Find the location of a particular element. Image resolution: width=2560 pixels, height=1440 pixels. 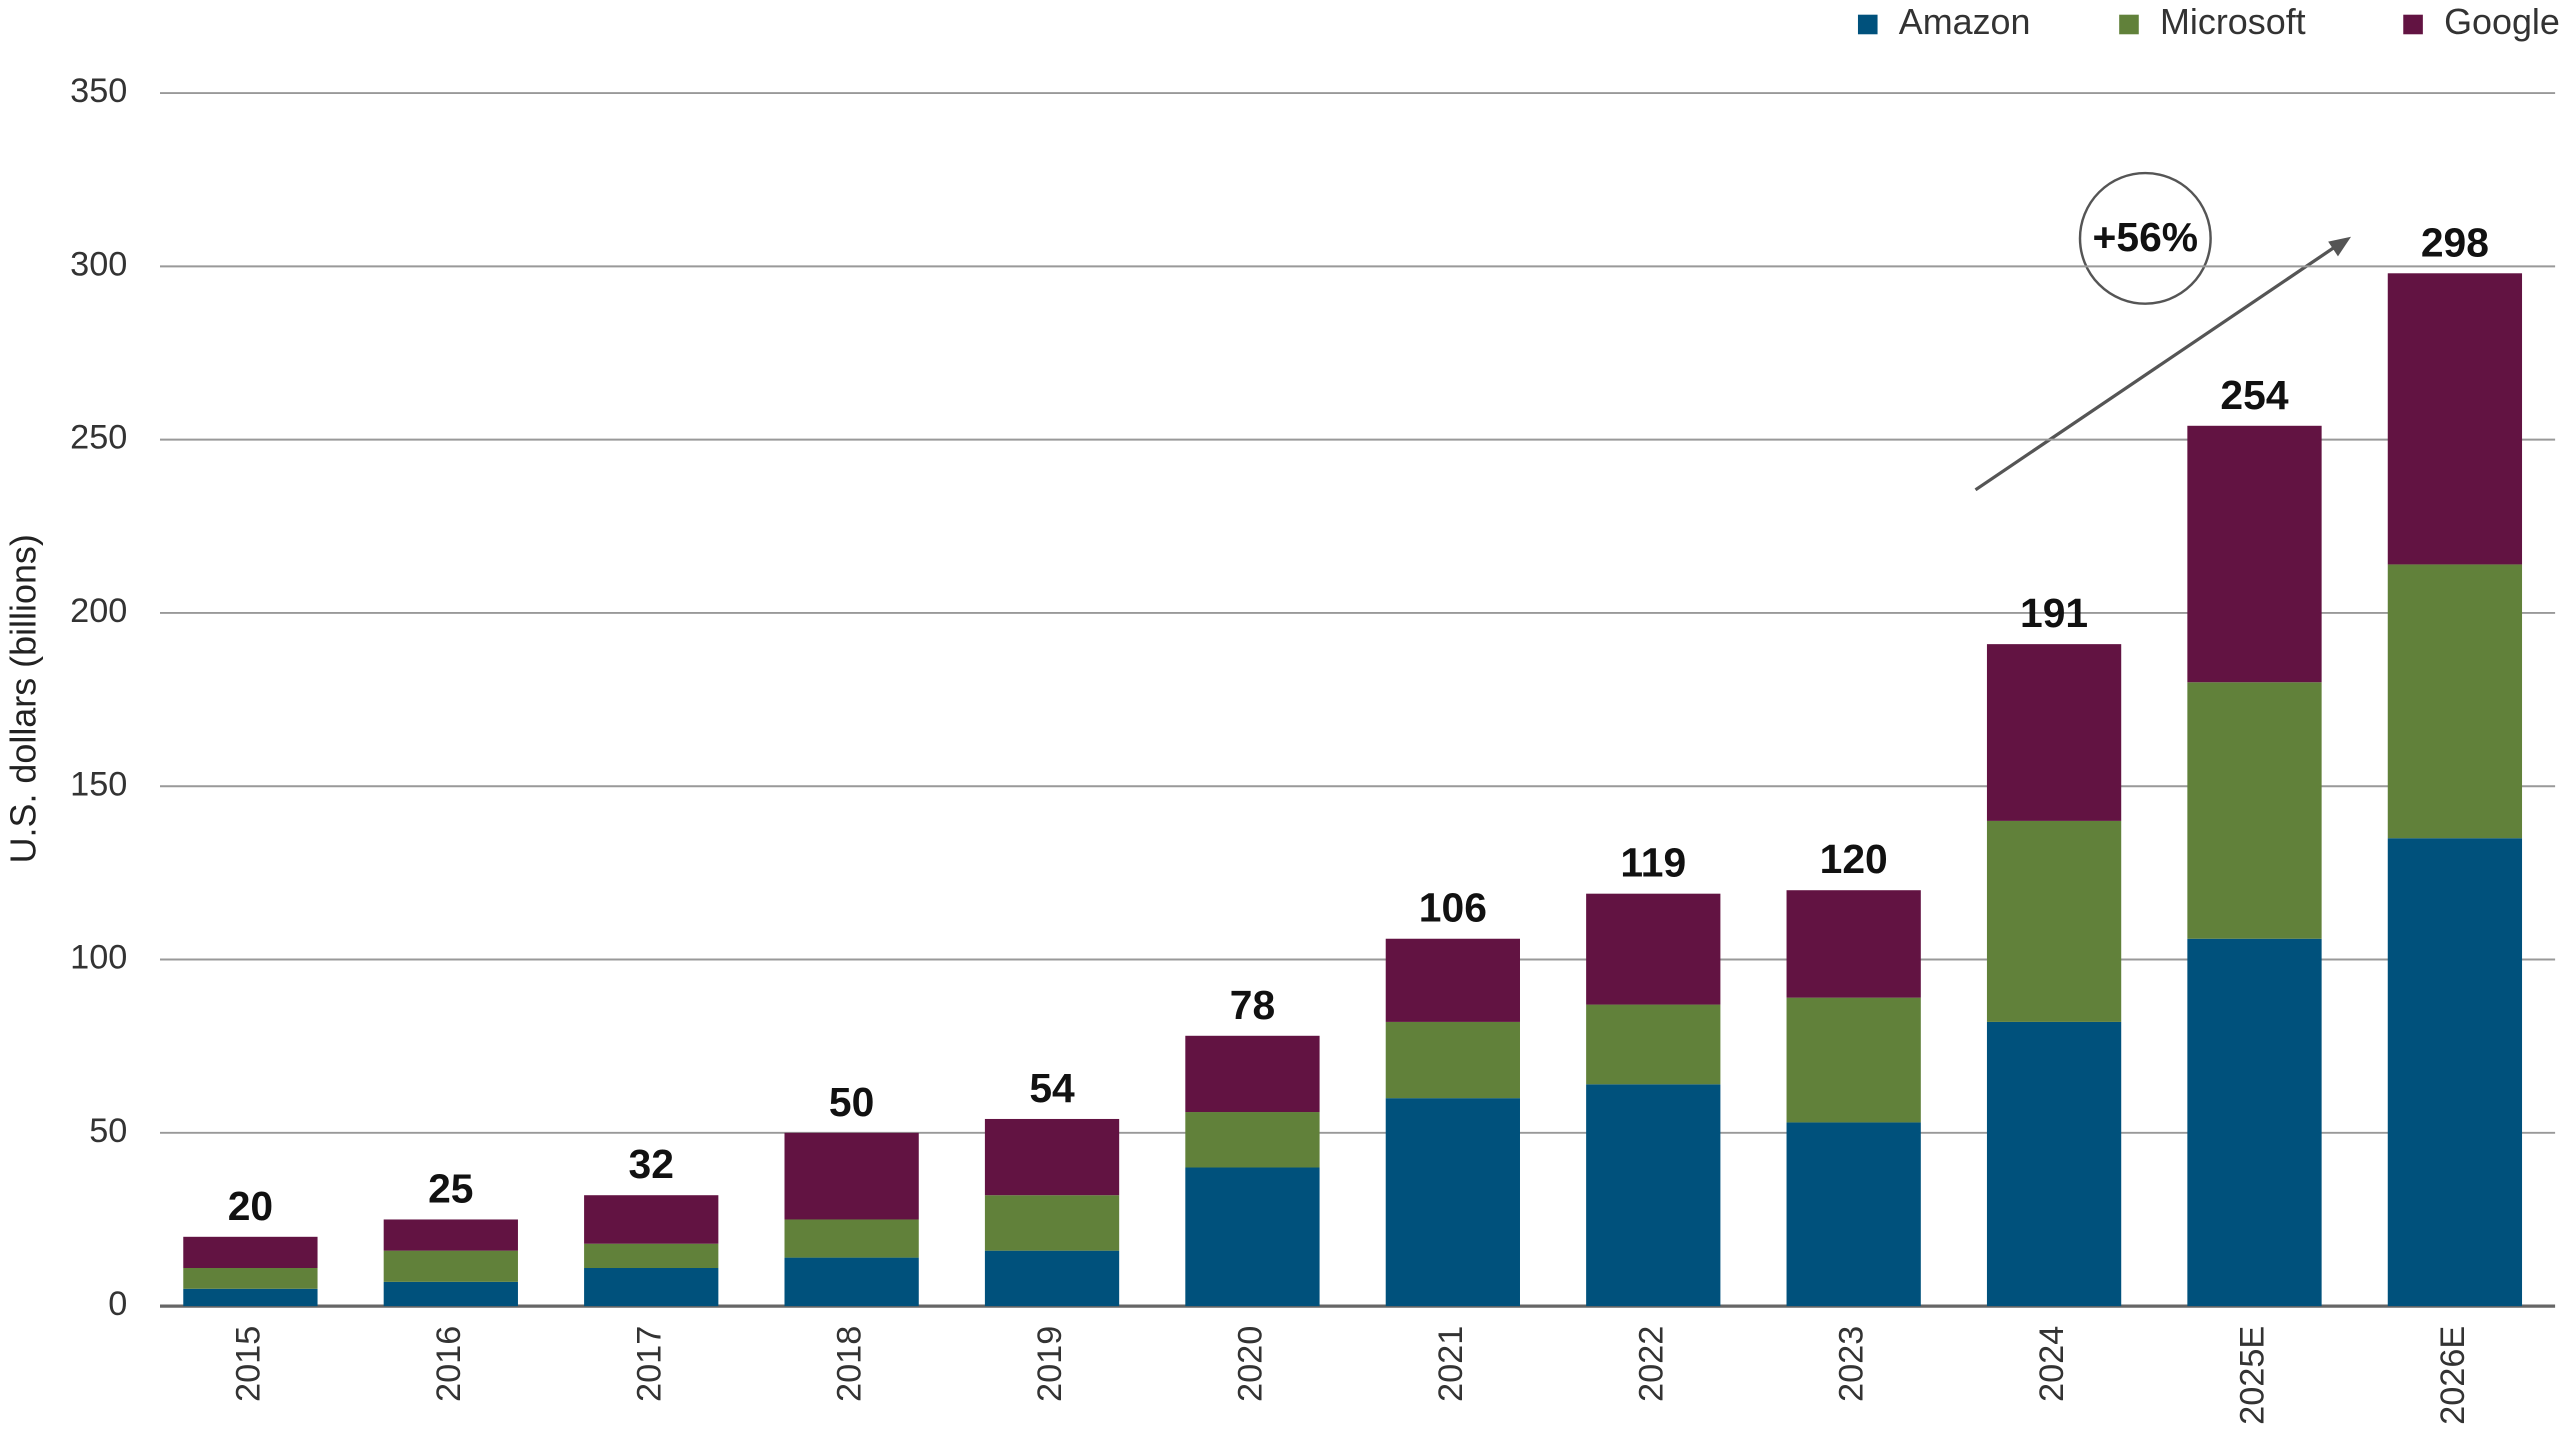

y-tick-label: 100 is located at coordinates (98, 958).